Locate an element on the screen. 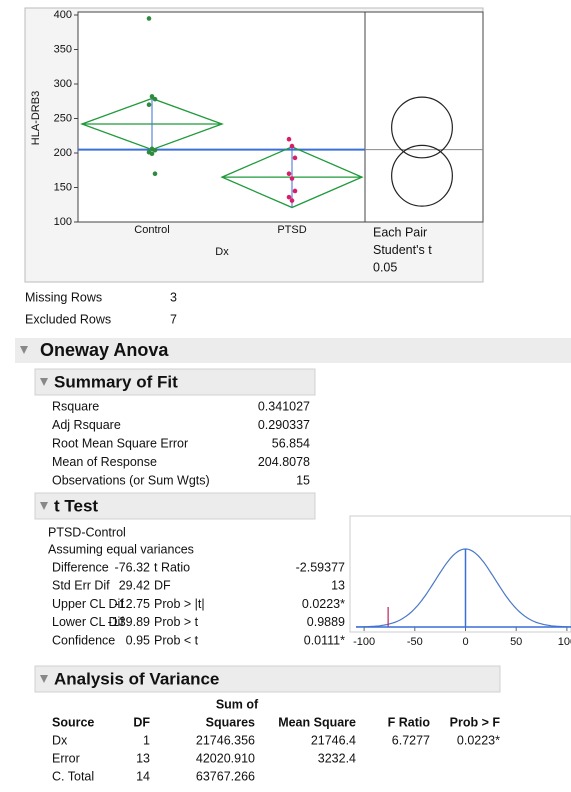  section-title: t Test is located at coordinates (76, 505).